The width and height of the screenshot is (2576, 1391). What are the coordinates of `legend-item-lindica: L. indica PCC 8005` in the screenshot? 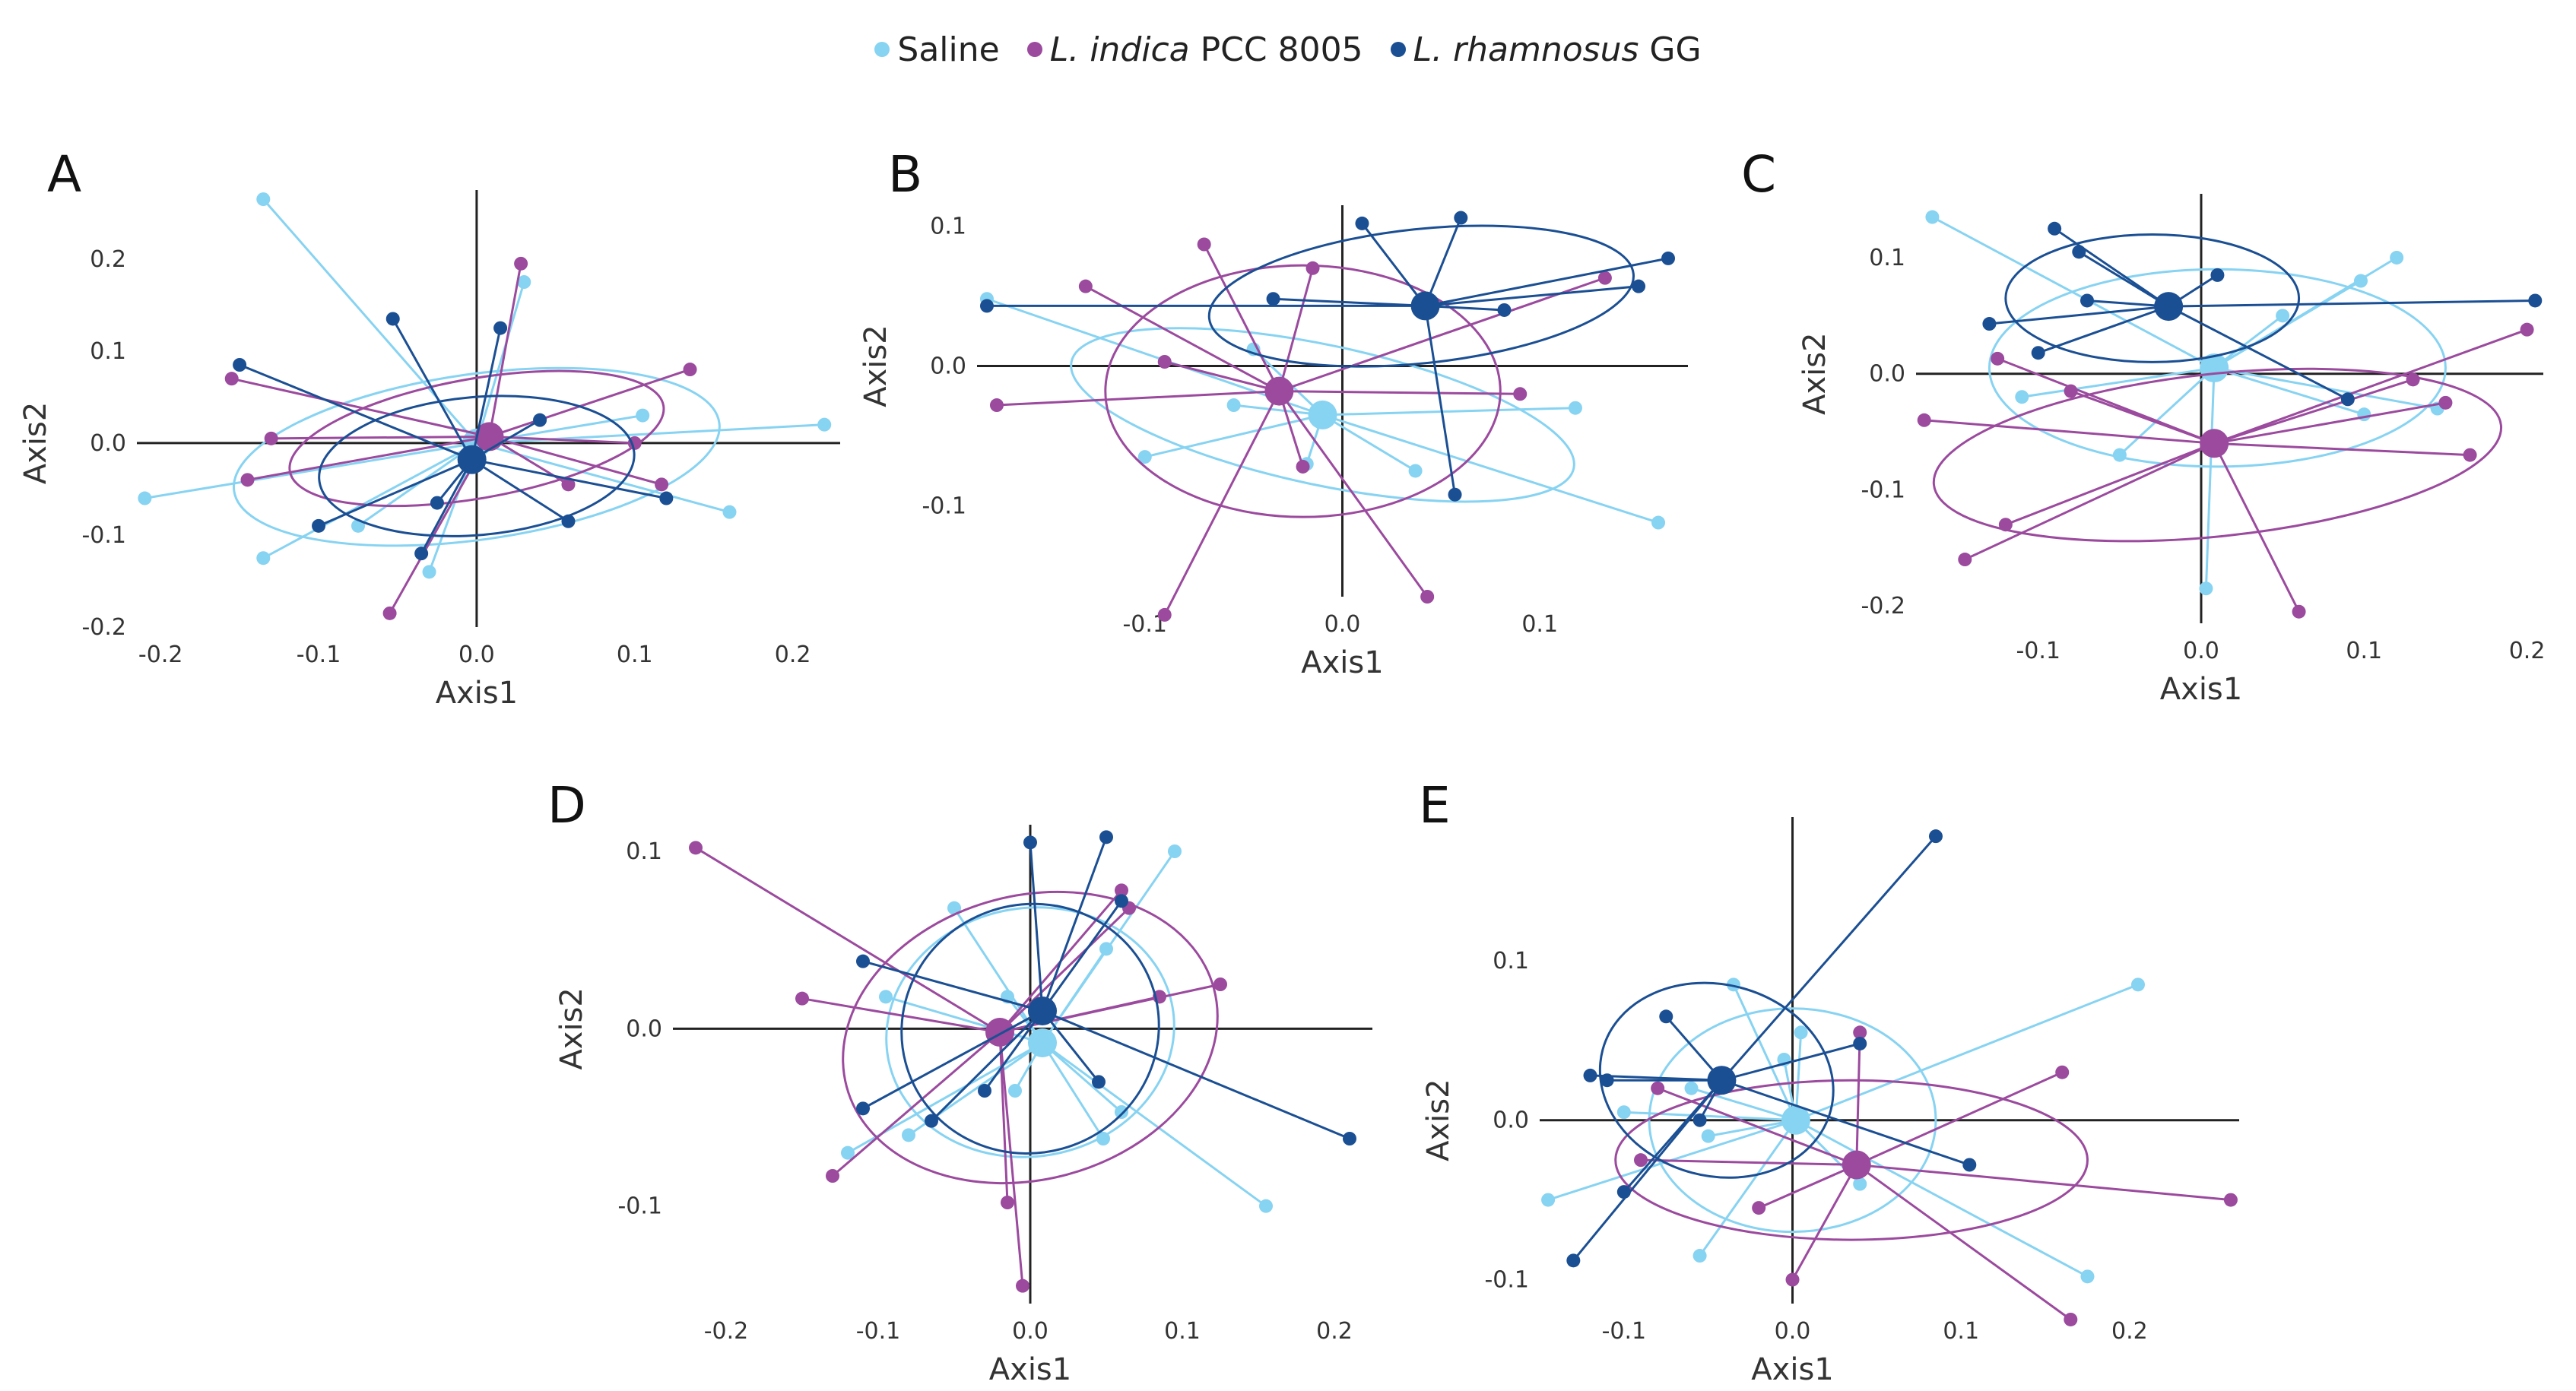 It's located at (1194, 49).